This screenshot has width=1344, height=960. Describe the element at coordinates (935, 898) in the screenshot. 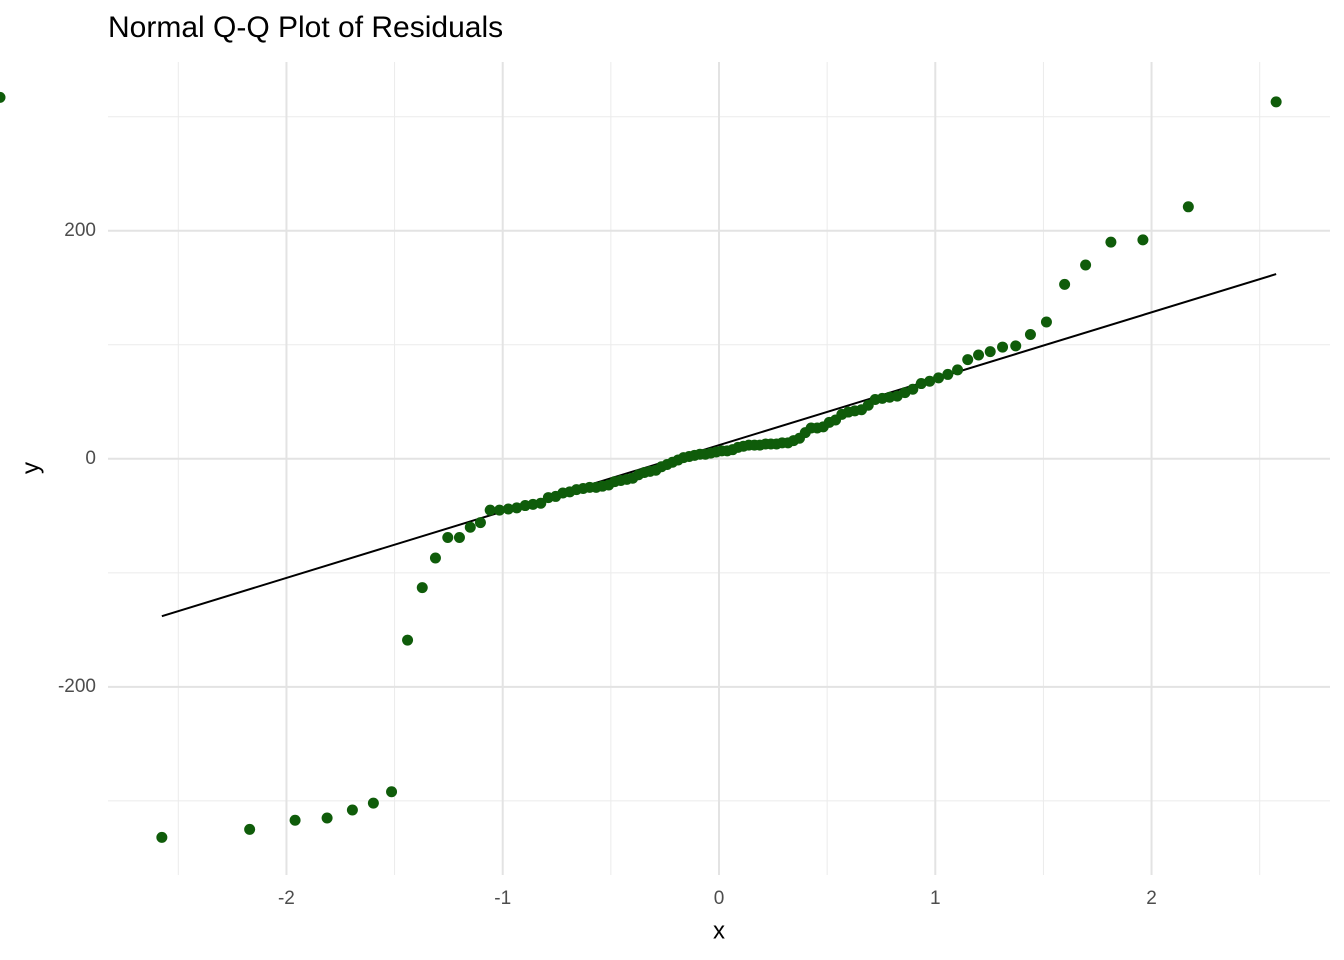

I see `x-tick-label: 1` at that location.